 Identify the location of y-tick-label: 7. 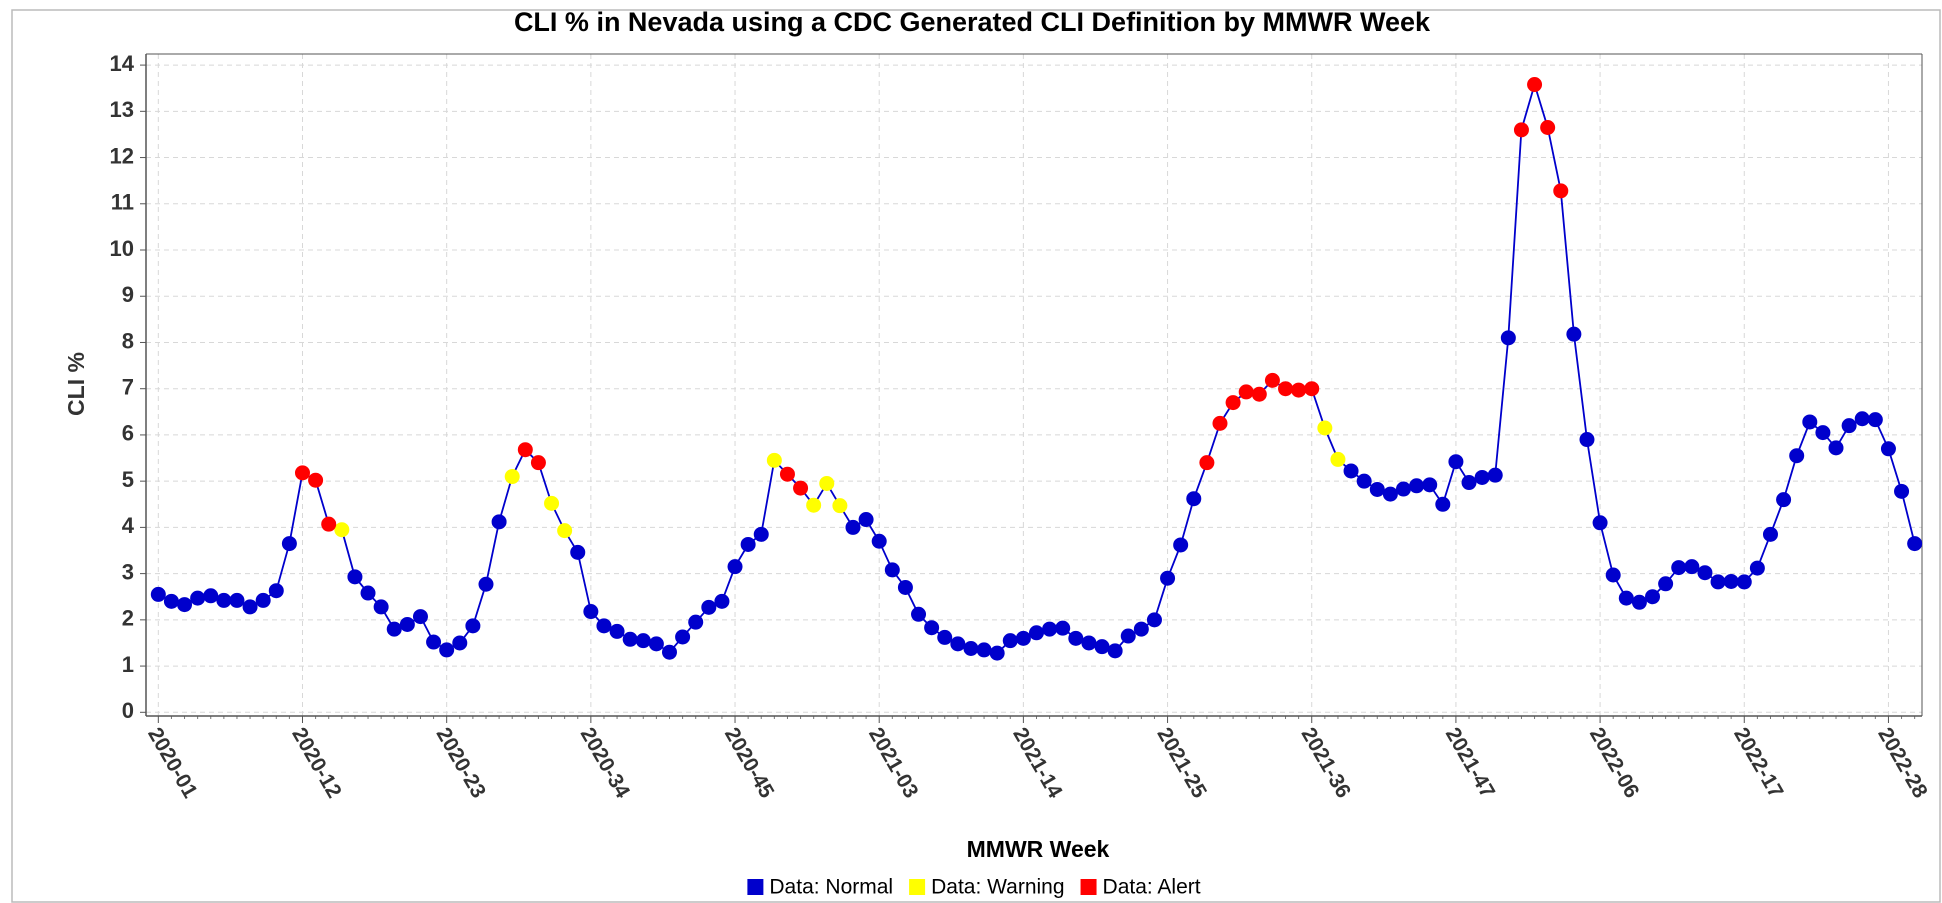
(128, 387).